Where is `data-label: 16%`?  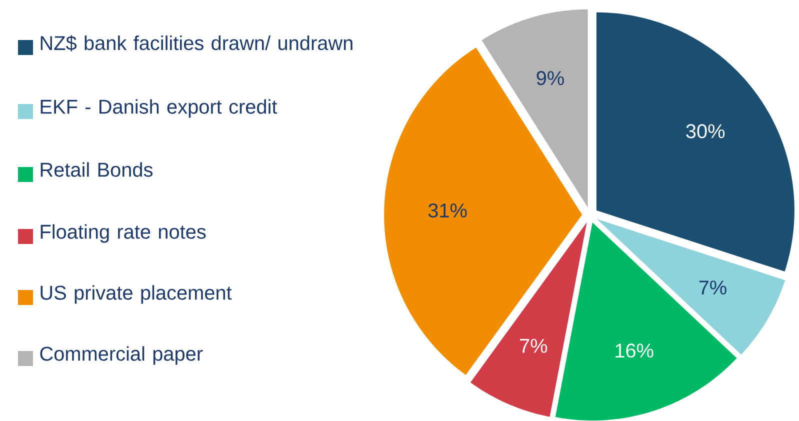 data-label: 16% is located at coordinates (635, 351).